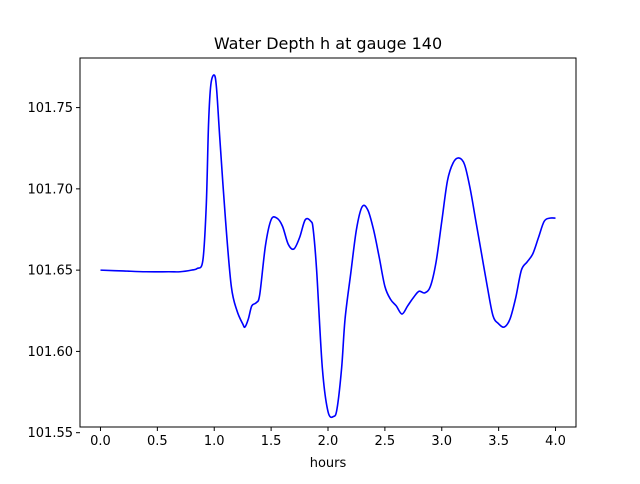 This screenshot has height=484, width=640. What do you see at coordinates (51, 433) in the screenshot?
I see `y-tick-label: 101.55` at bounding box center [51, 433].